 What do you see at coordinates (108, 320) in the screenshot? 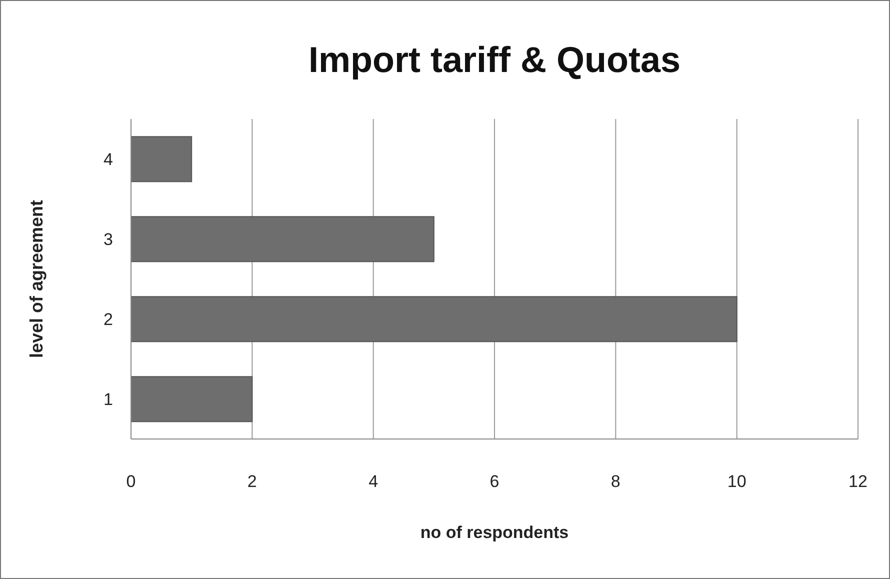
I see `y-tick-label: 2` at bounding box center [108, 320].